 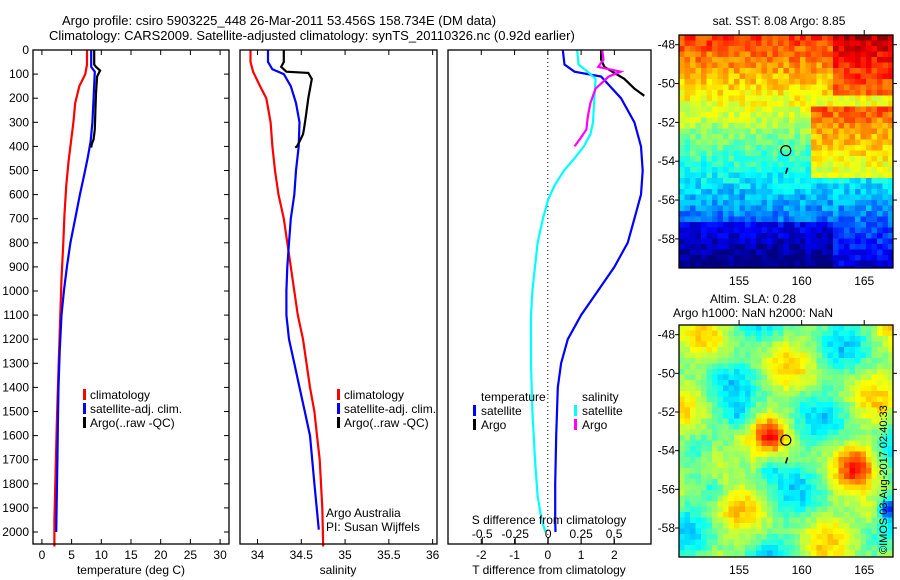 I want to click on sla-map-ytick-label: -52, so click(x=667, y=412).